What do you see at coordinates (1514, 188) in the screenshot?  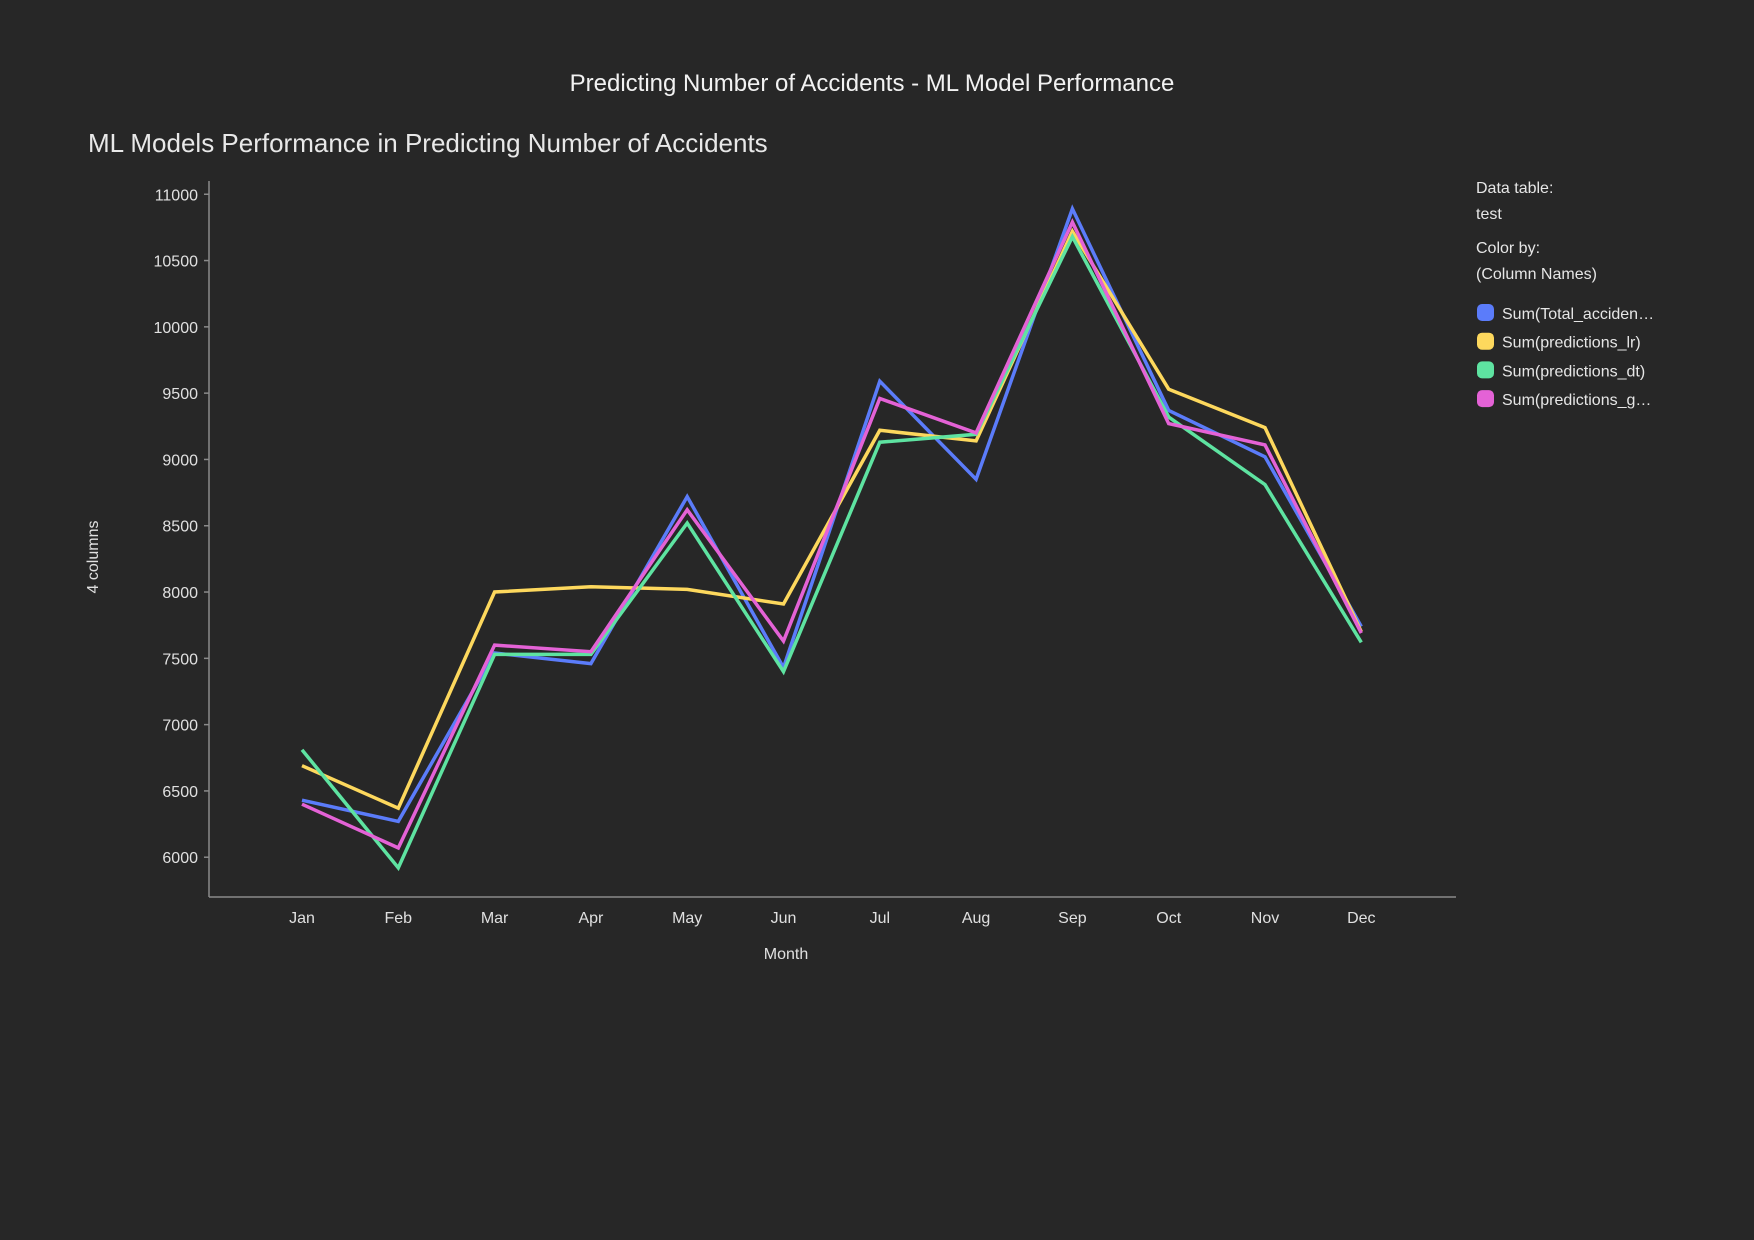 I see `legend-data-table-label: Data table:` at bounding box center [1514, 188].